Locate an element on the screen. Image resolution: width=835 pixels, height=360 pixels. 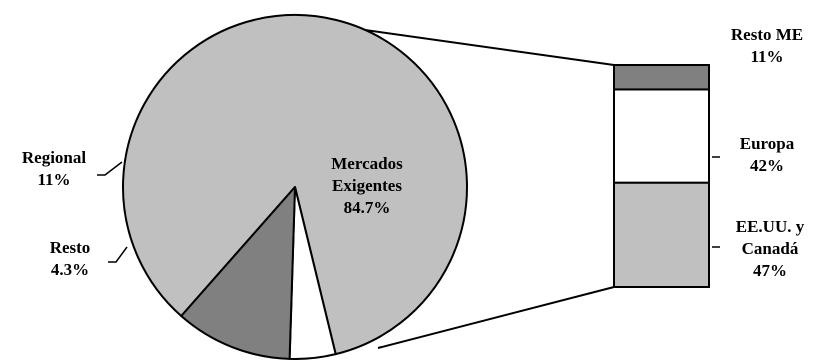
stacked-bar is located at coordinates (661, 176).